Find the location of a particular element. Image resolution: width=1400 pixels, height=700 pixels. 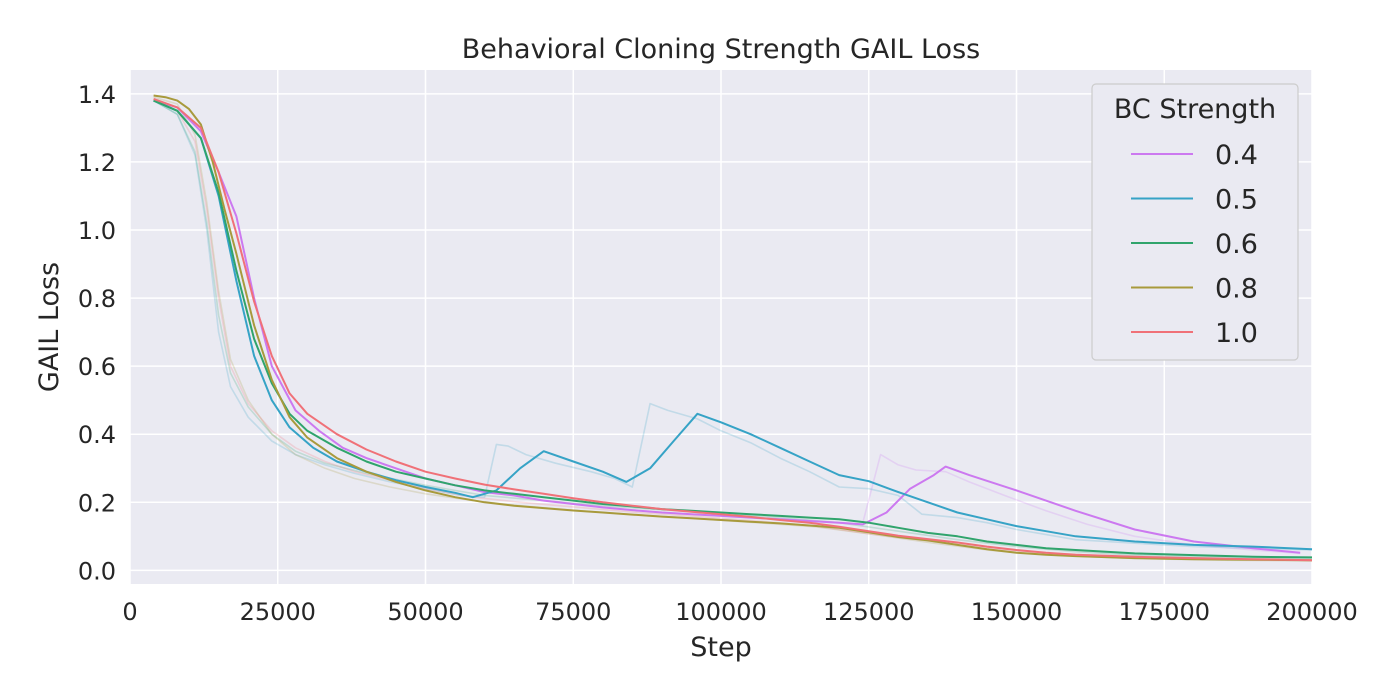

legend-label: 0.4 is located at coordinates (1236, 155).